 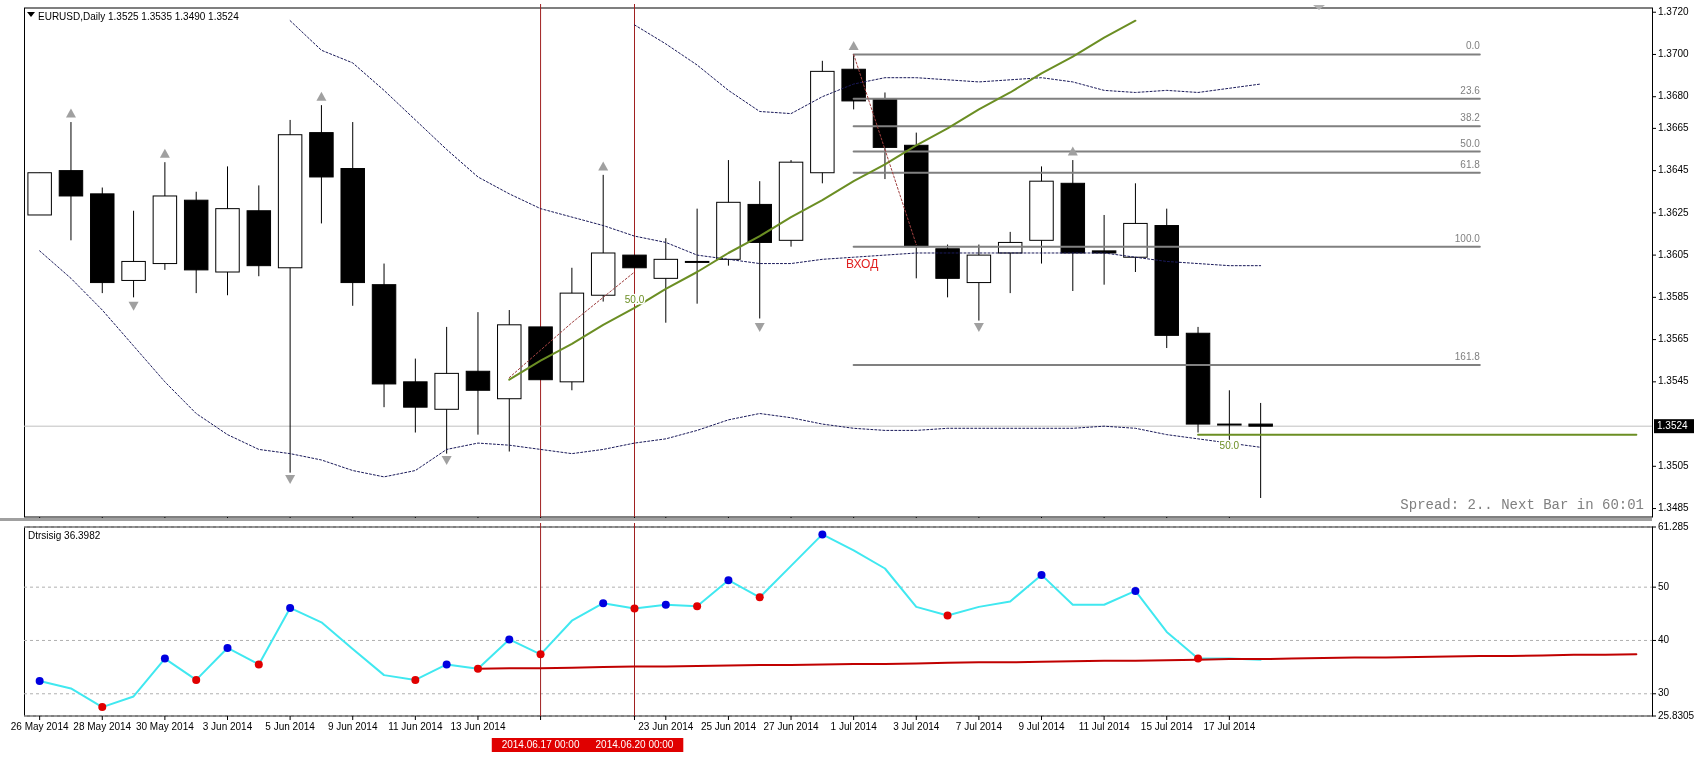 I want to click on x-tick-label: 25 Jun 2014, so click(x=728, y=726).